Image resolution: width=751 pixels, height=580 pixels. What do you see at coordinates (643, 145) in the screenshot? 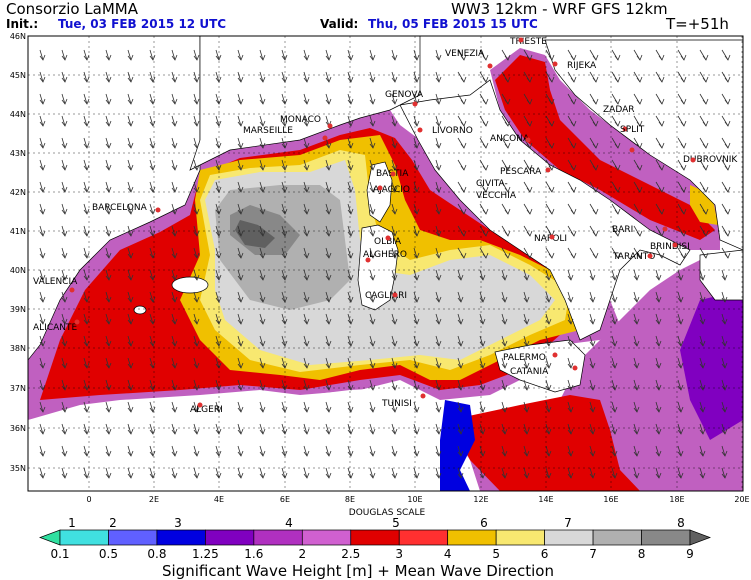
I see `land-balkans` at bounding box center [643, 145].